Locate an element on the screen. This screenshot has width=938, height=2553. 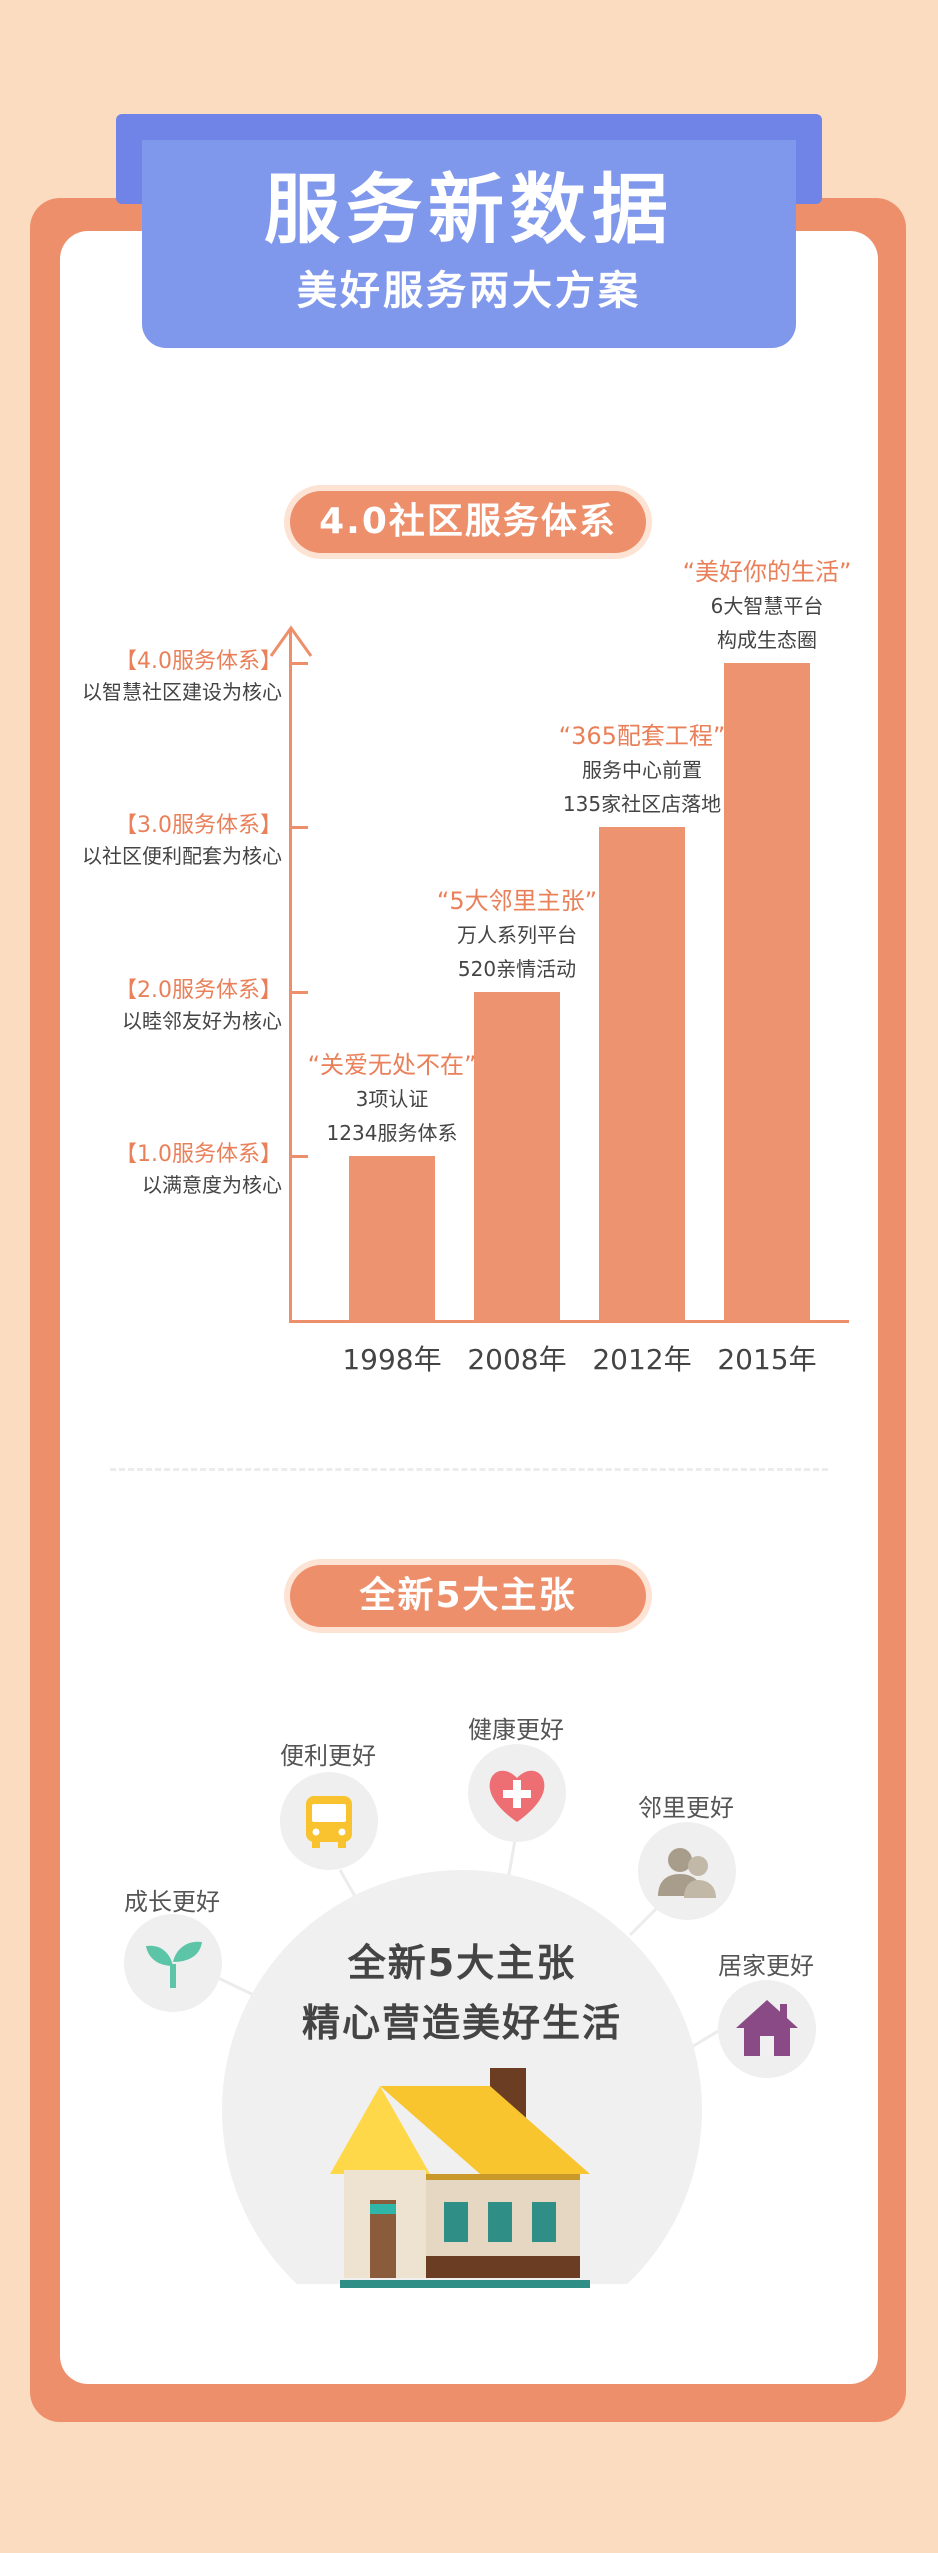
y-level-desc: 以睦邻友好为核心 is located at coordinates (202, 1020).